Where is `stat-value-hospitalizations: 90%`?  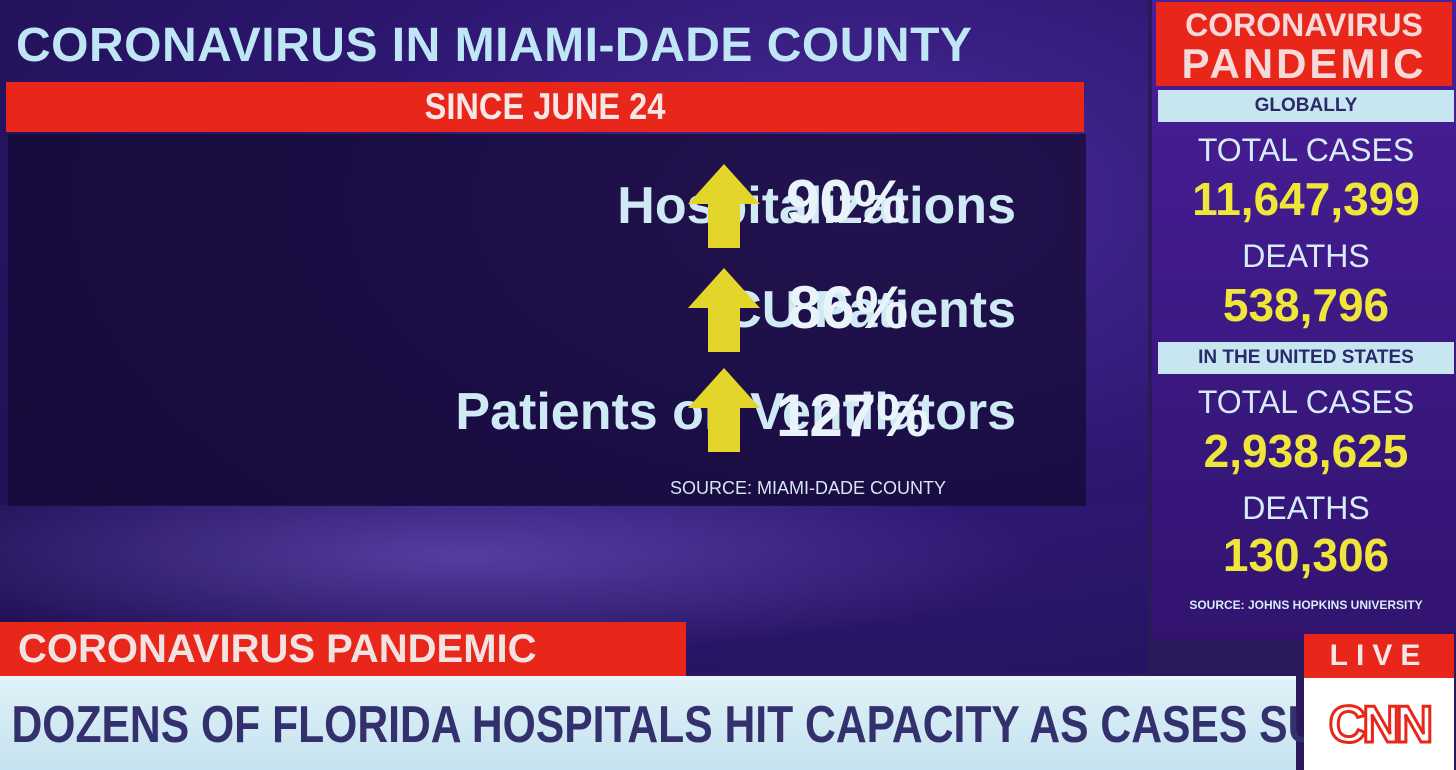
stat-value-hospitalizations: 90% is located at coordinates (846, 201).